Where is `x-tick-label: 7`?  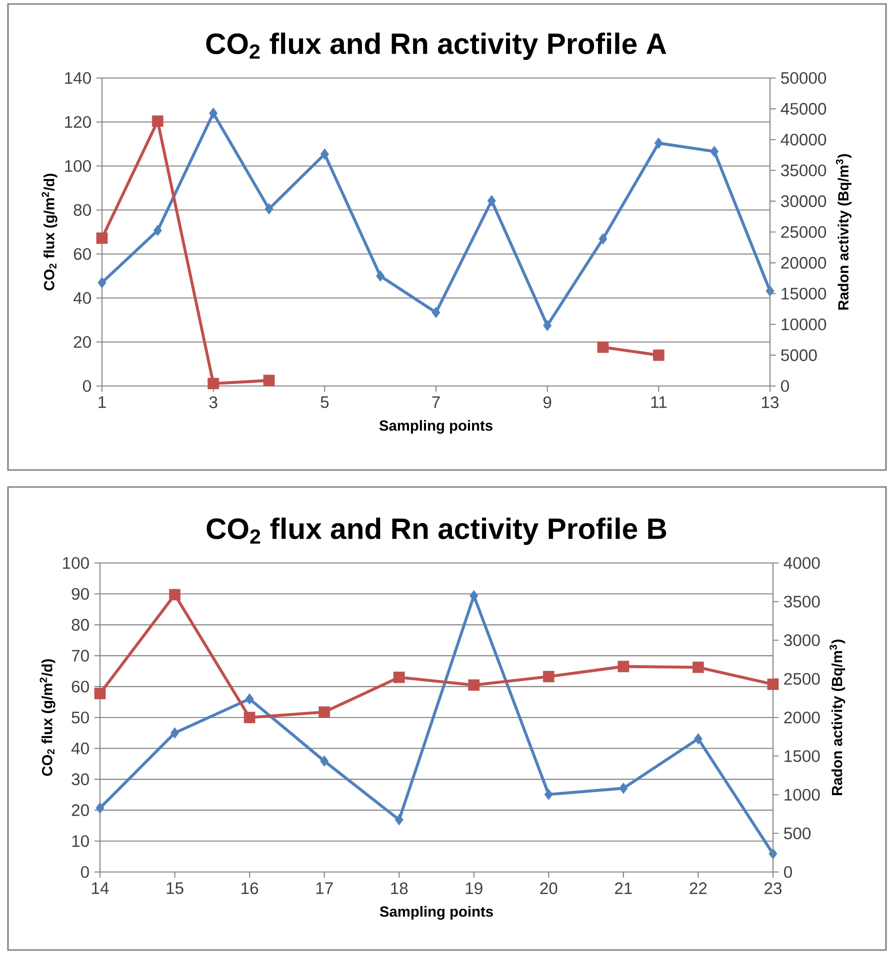
x-tick-label: 7 is located at coordinates (436, 402).